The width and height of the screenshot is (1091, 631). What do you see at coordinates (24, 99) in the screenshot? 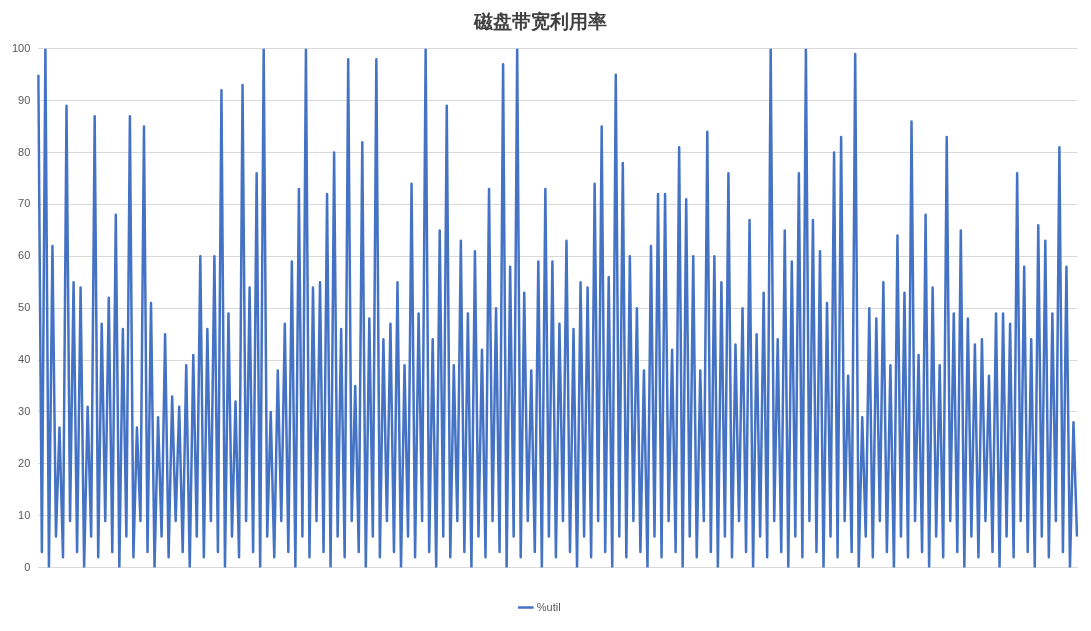
I see `y-tick-label: 90` at bounding box center [24, 99].